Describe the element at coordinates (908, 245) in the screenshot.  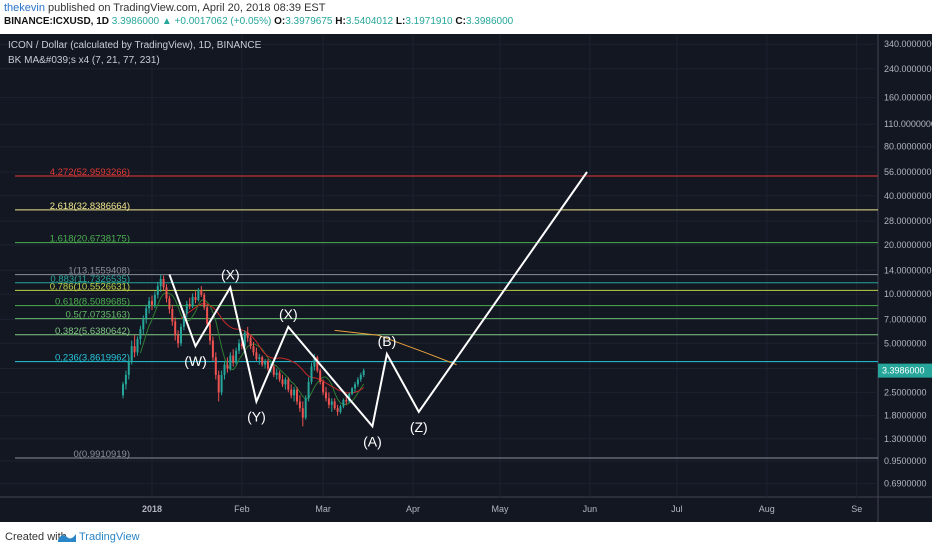
I see `y-tick-label: 20.0000000` at that location.